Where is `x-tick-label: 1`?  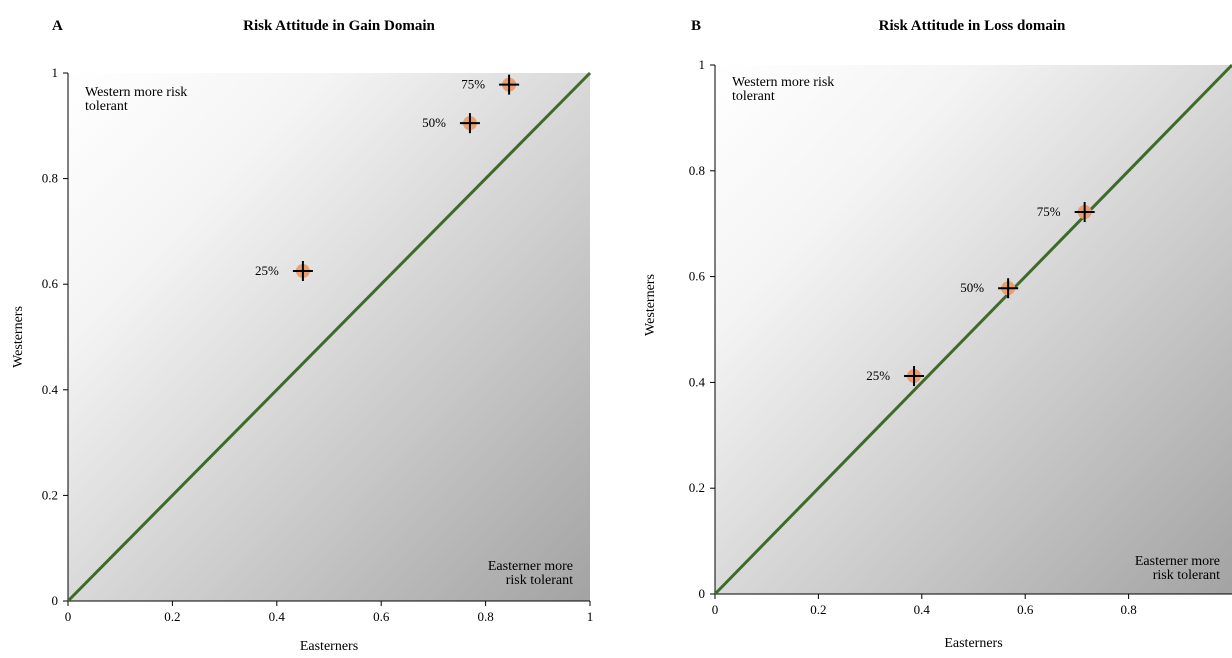 x-tick-label: 1 is located at coordinates (590, 616).